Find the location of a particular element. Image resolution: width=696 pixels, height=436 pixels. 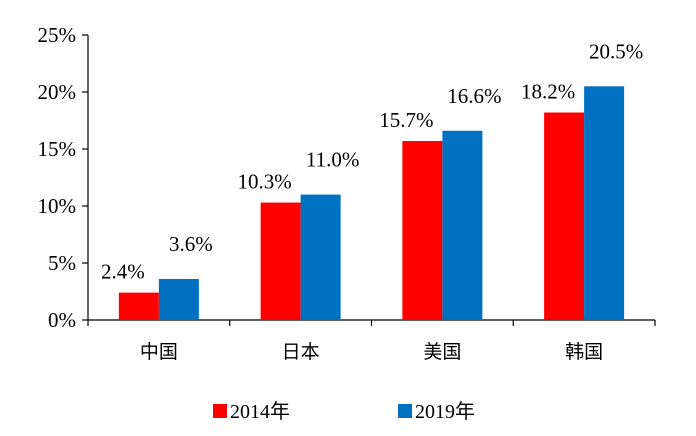

data-label: 2.4% is located at coordinates (123, 272).